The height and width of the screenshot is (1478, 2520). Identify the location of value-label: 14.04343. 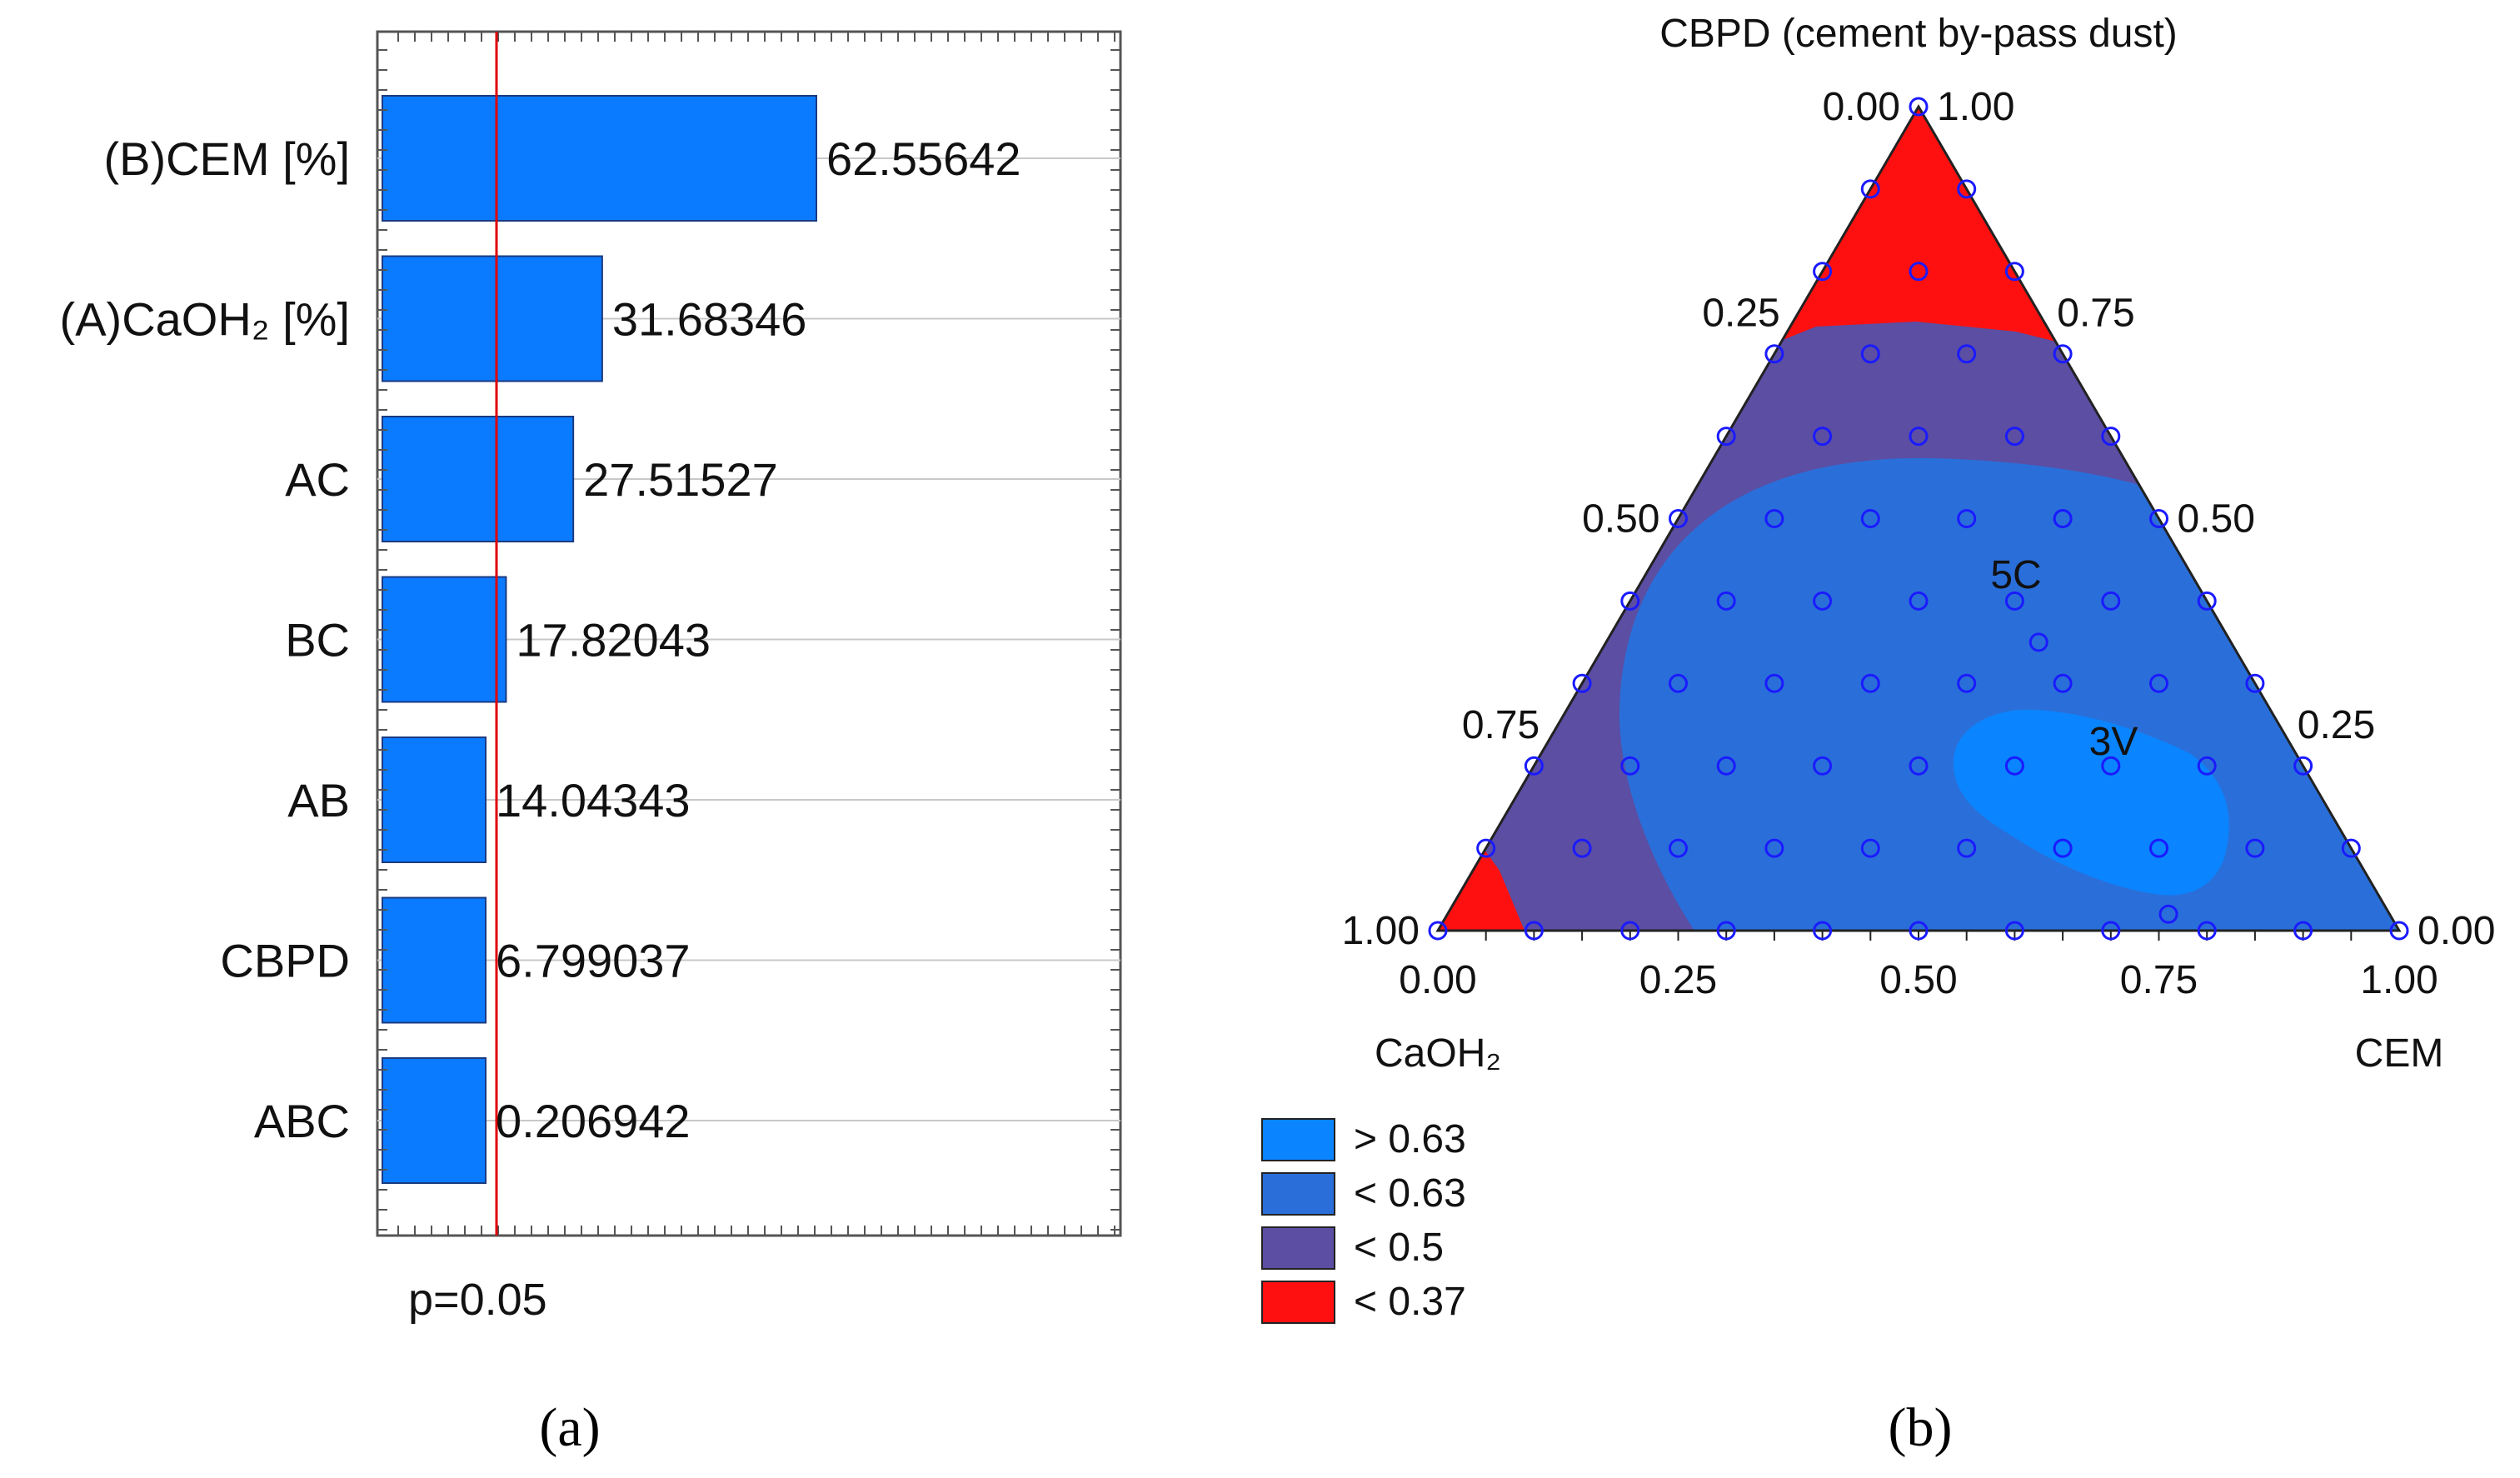
(593, 800).